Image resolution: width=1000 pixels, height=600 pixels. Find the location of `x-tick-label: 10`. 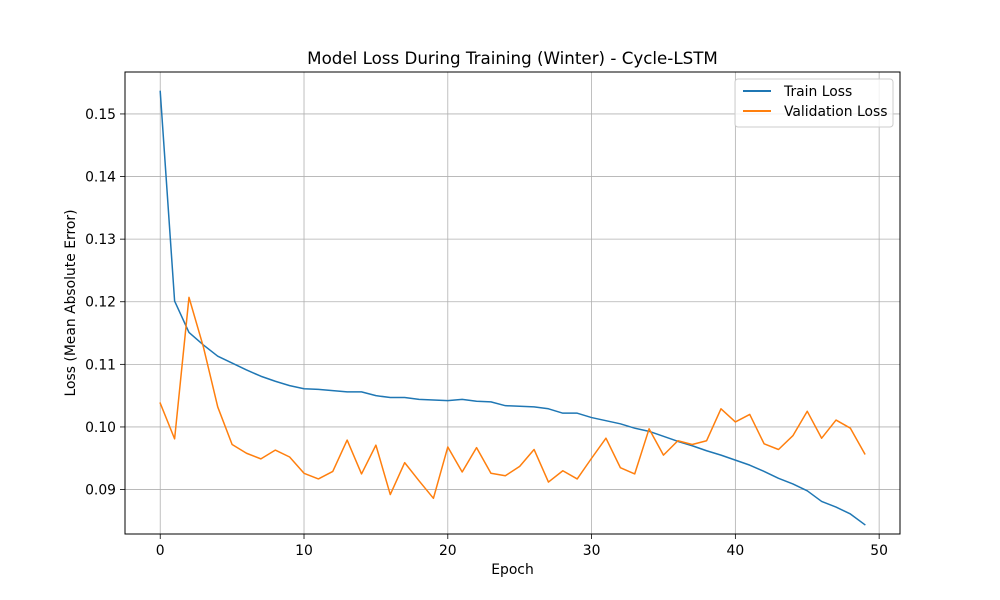

x-tick-label: 10 is located at coordinates (304, 551).